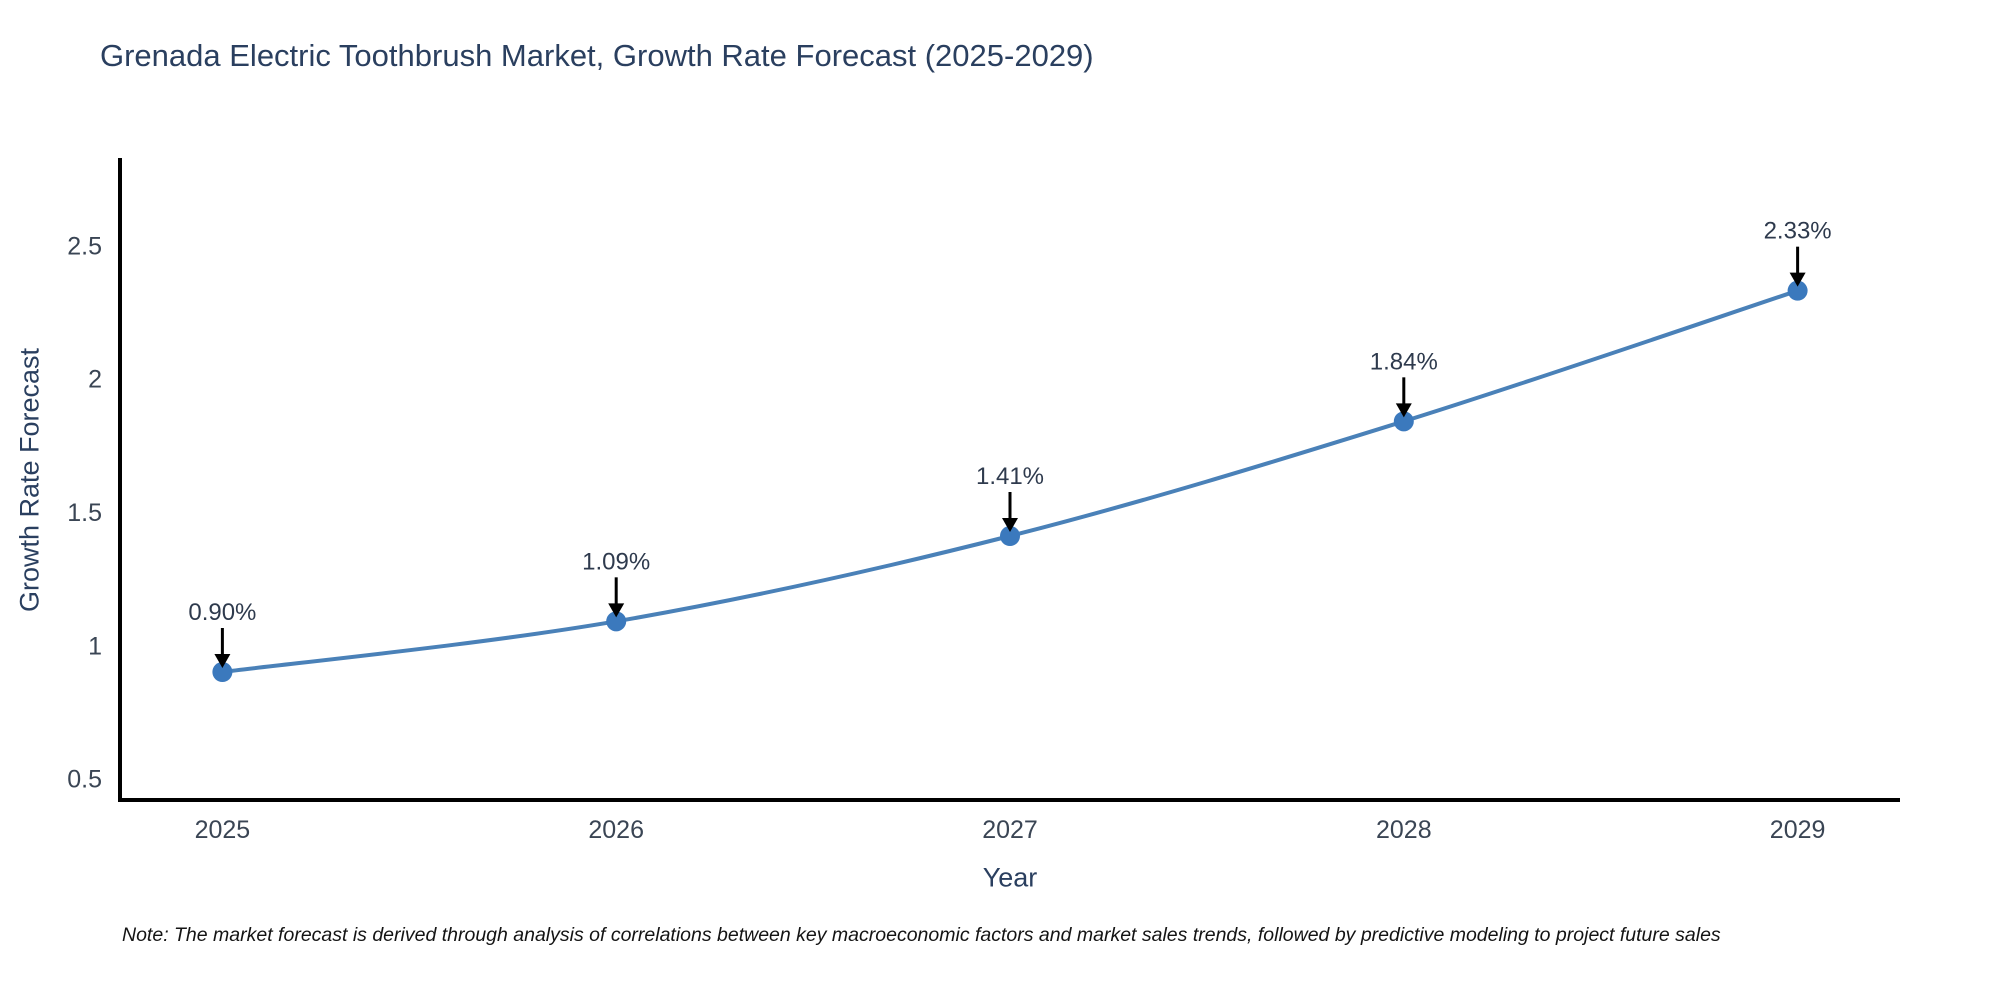 The height and width of the screenshot is (1000, 2000). I want to click on y-tick-label: 1, so click(95, 646).